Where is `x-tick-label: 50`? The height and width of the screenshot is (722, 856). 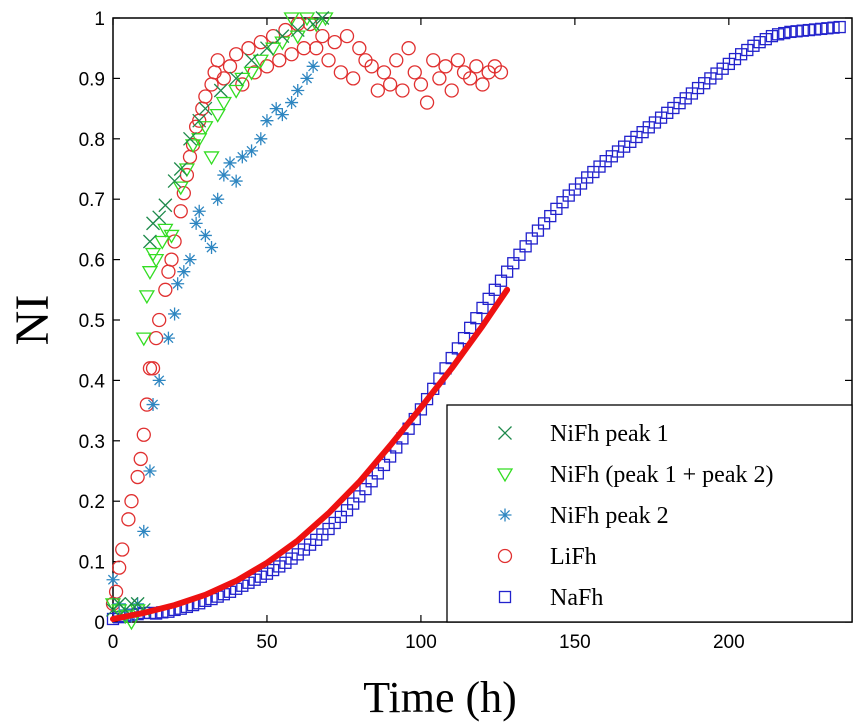 x-tick-label: 50 is located at coordinates (266, 642).